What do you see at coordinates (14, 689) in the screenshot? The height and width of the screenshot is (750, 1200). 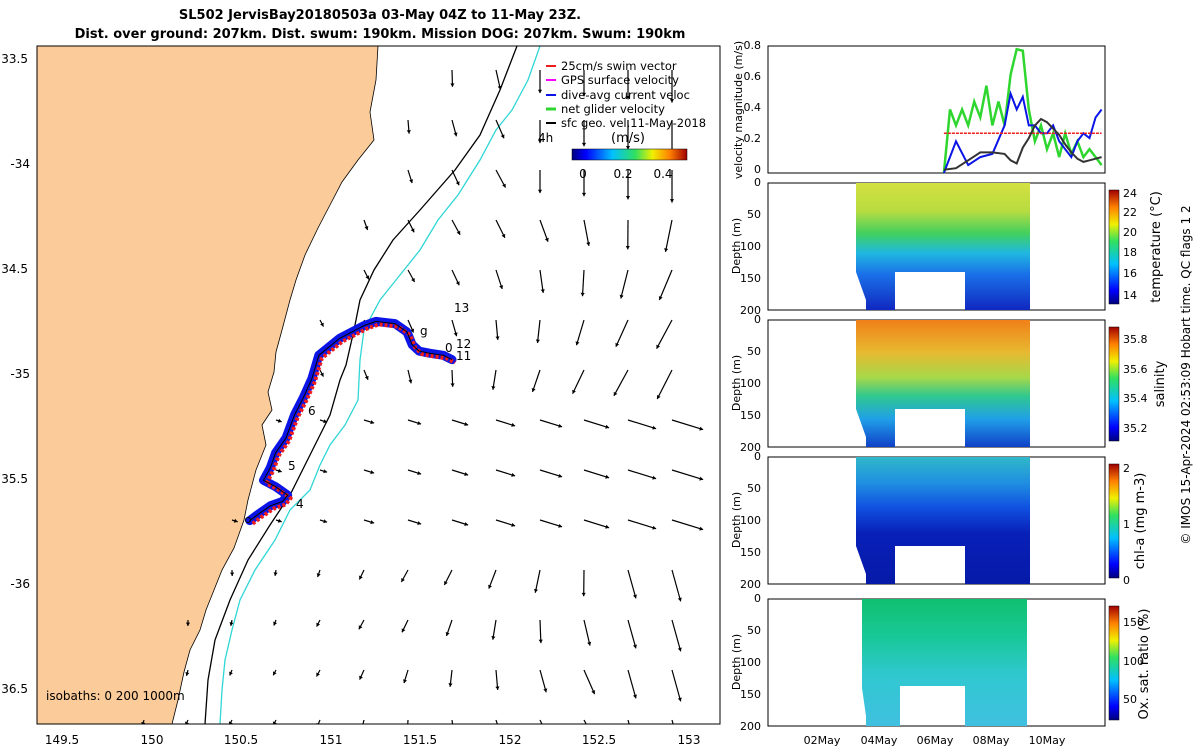 I see `map-ytick-6: 36.5` at bounding box center [14, 689].